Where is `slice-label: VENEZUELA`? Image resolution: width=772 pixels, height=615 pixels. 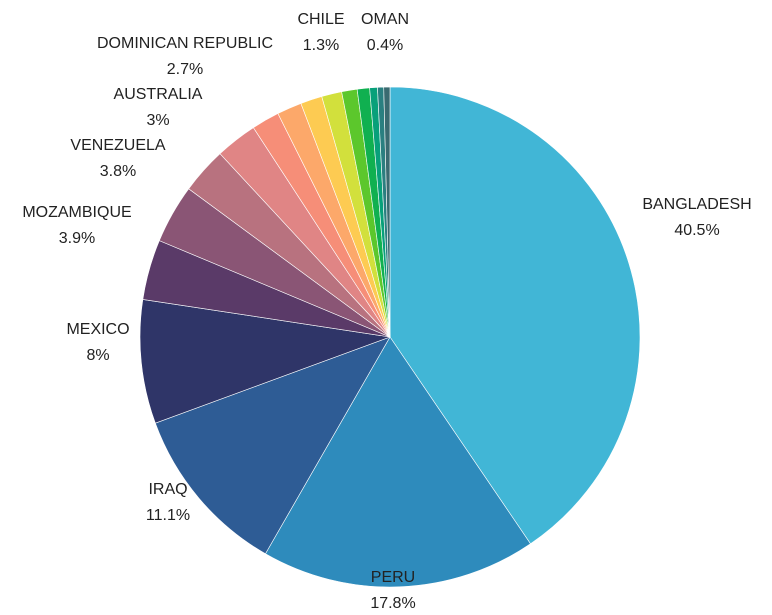
slice-label: VENEZUELA is located at coordinates (117, 145).